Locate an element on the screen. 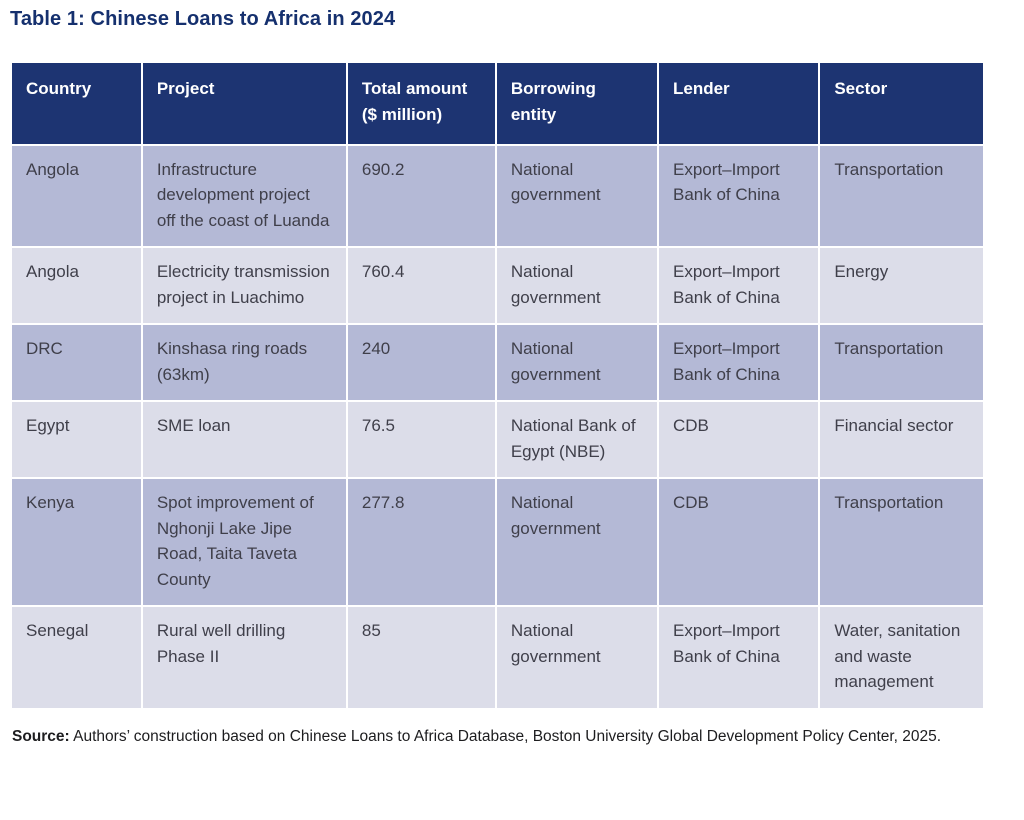 Image resolution: width=1024 pixels, height=820 pixels. cell-total-amount-million: 240 is located at coordinates (421, 363).